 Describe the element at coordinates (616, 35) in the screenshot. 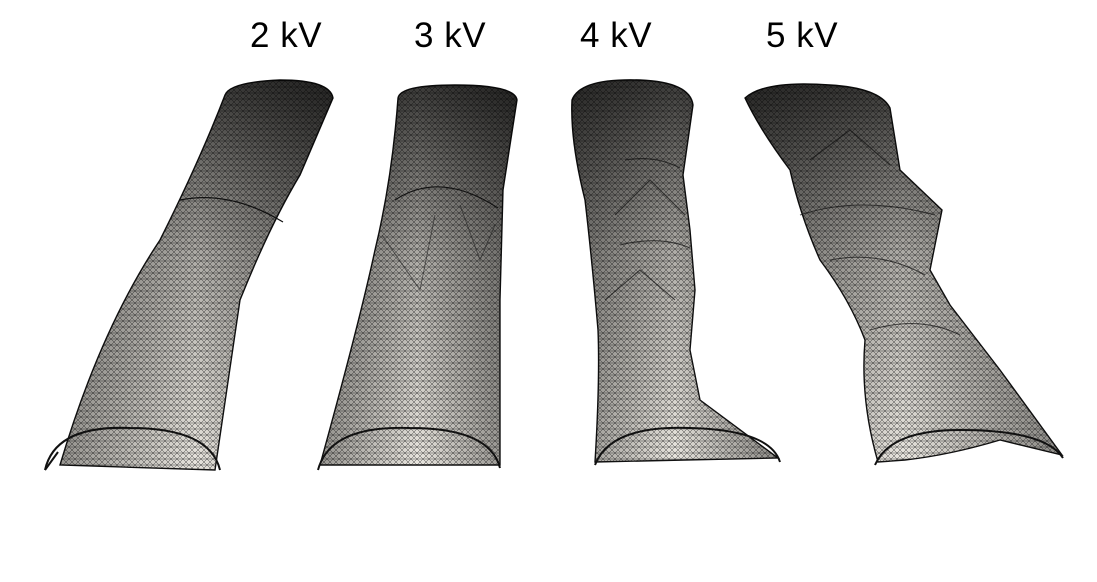

I see `voltage-label-4kv: 4 kV` at that location.